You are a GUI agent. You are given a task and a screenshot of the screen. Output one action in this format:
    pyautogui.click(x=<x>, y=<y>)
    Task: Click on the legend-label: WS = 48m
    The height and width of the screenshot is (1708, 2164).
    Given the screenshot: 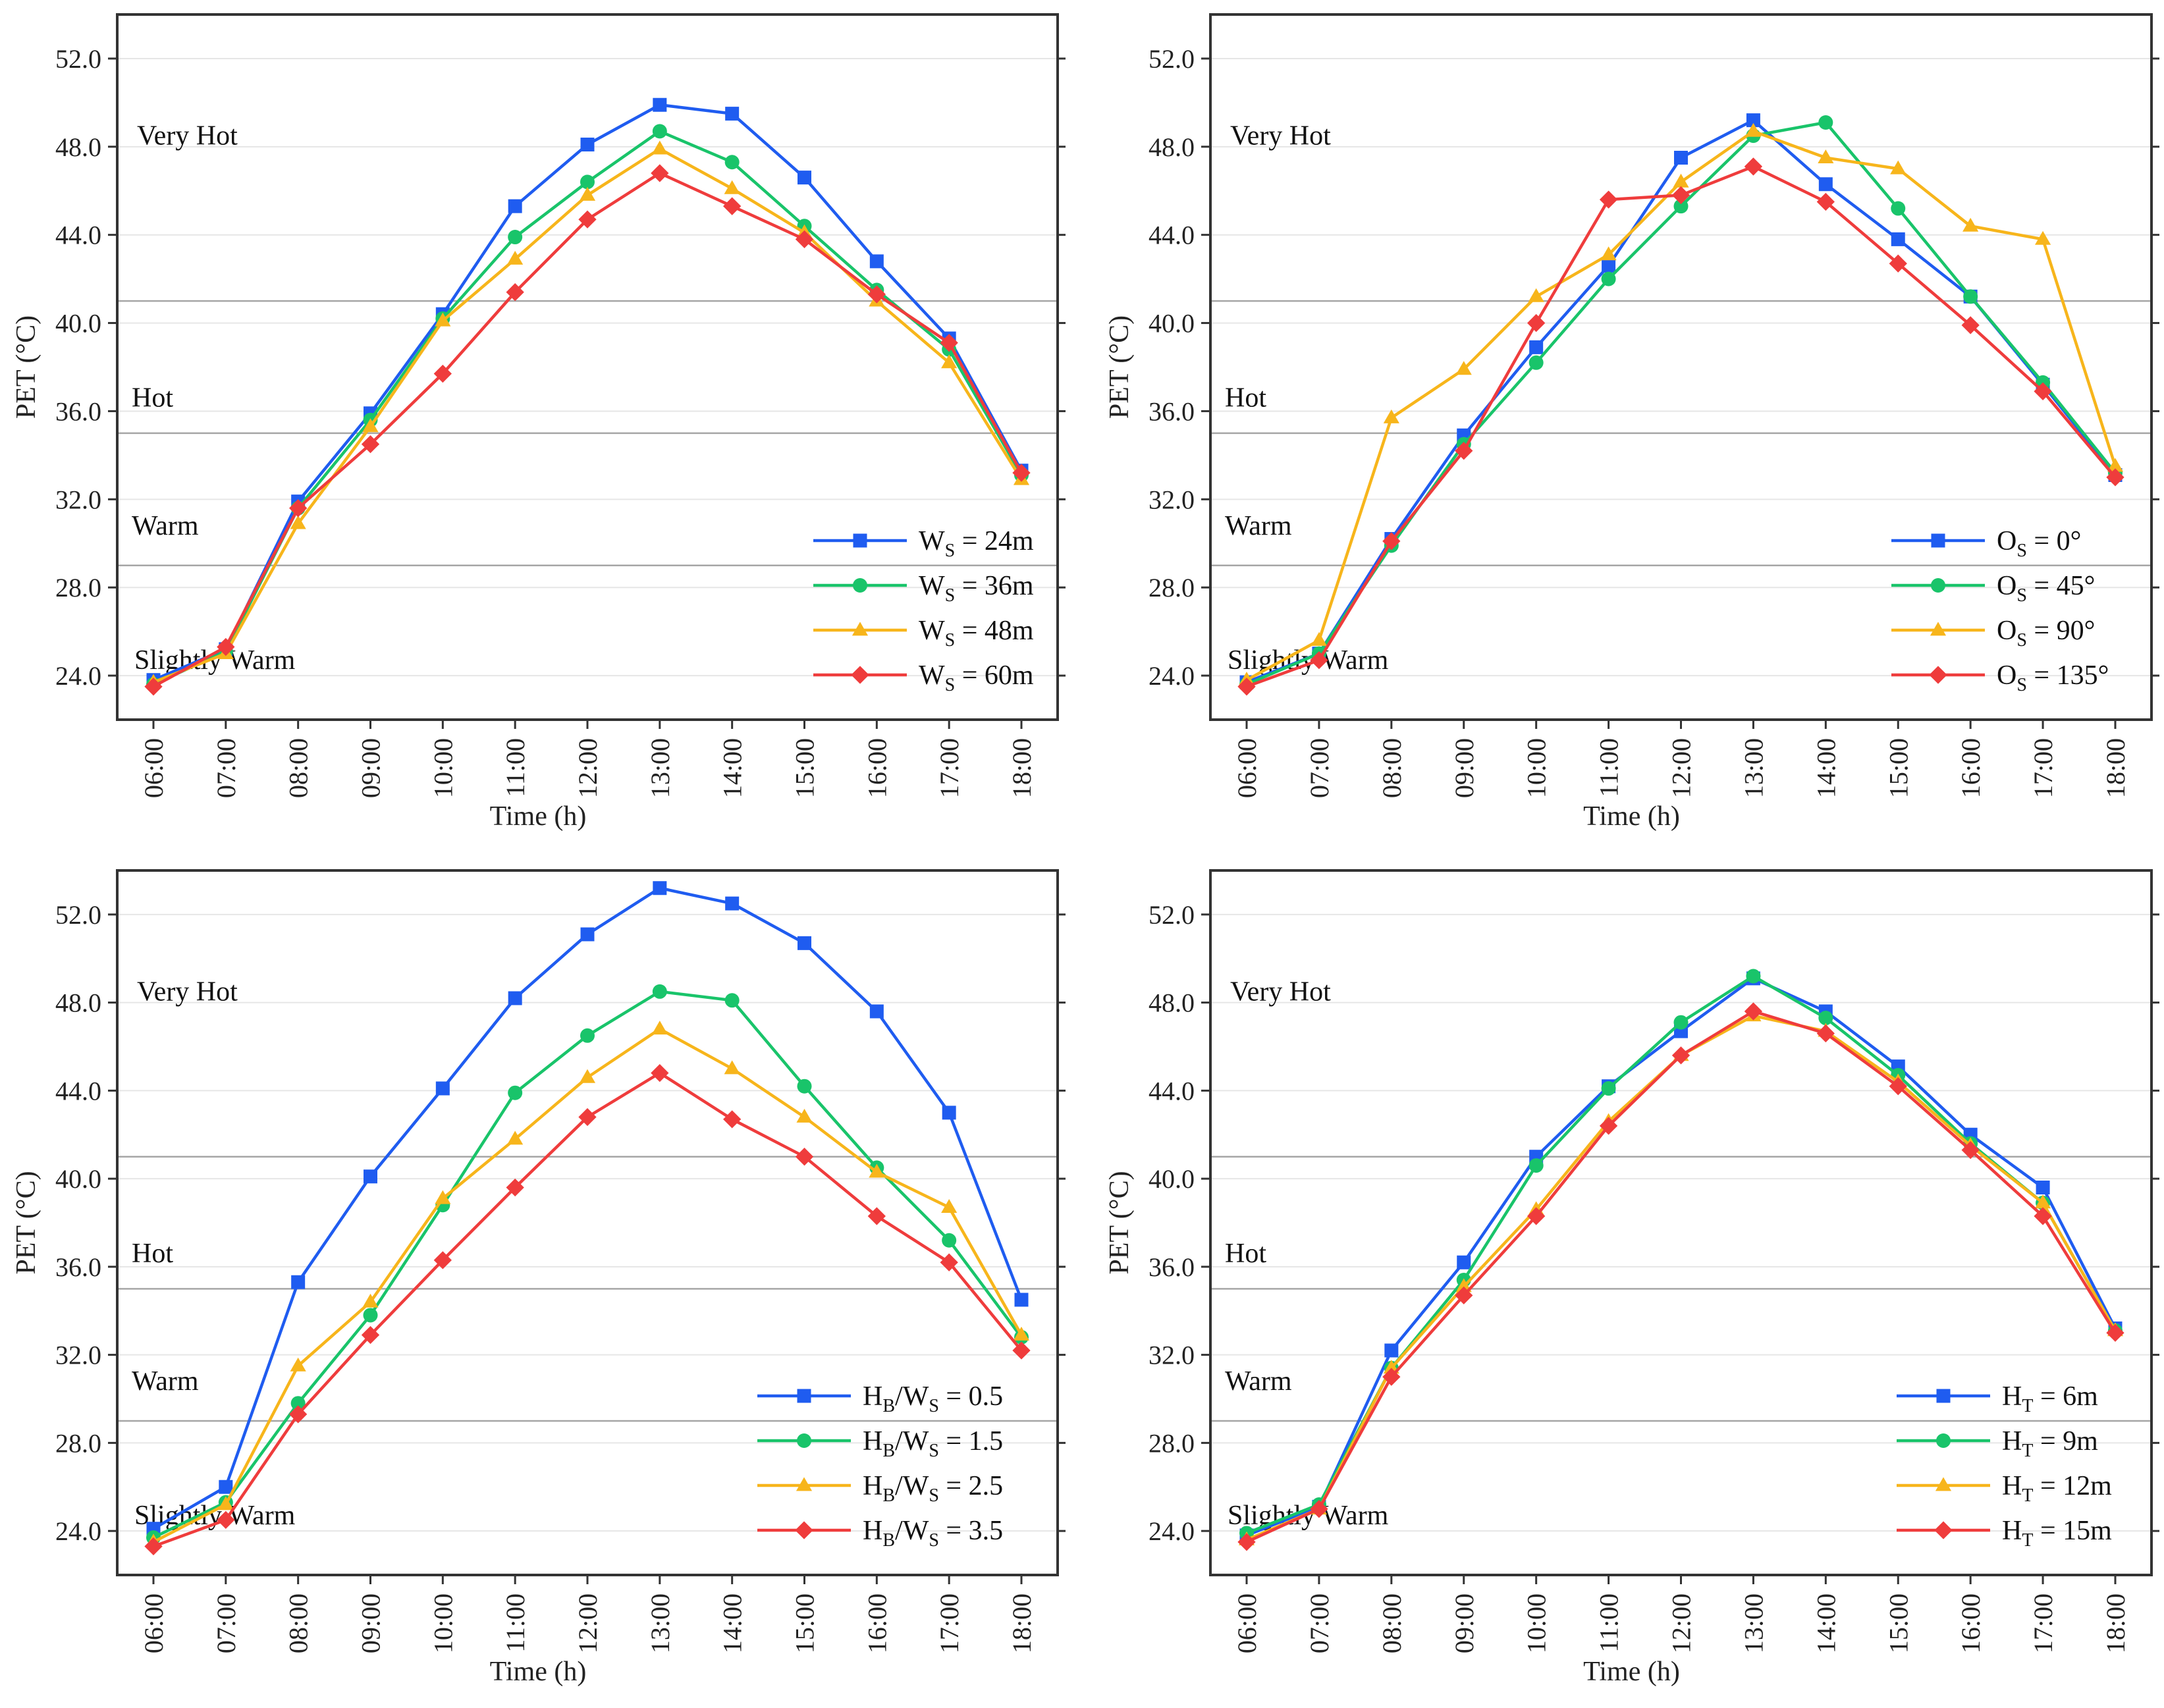 What is the action you would take?
    pyautogui.click(x=976, y=633)
    